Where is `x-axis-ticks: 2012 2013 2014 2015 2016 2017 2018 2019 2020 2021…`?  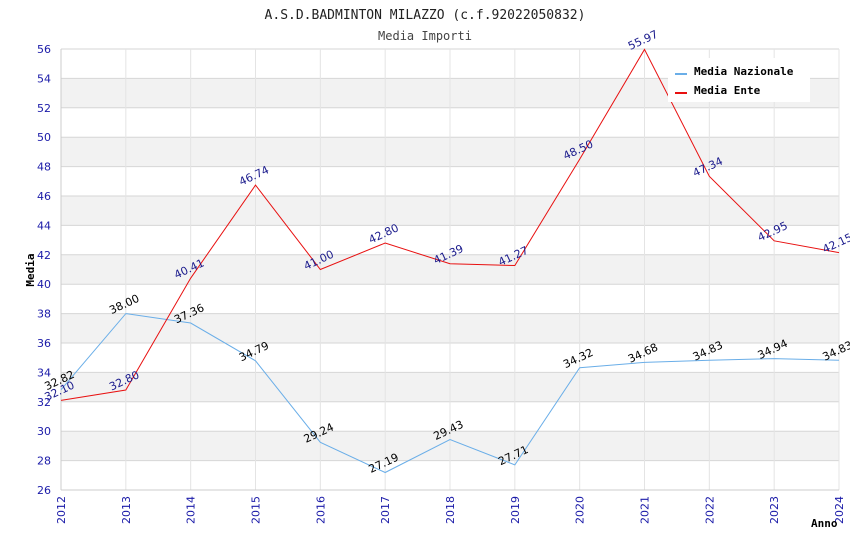
x-axis-ticks: 2012 2013 2014 2015 2016 2017 2018 2019 2020 2021… is located at coordinates (450, 510).